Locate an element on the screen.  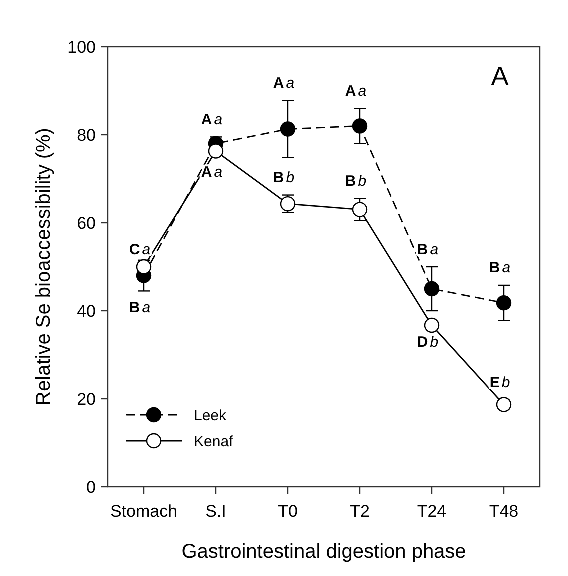
x-tick-label: T48 is located at coordinates (504, 511).